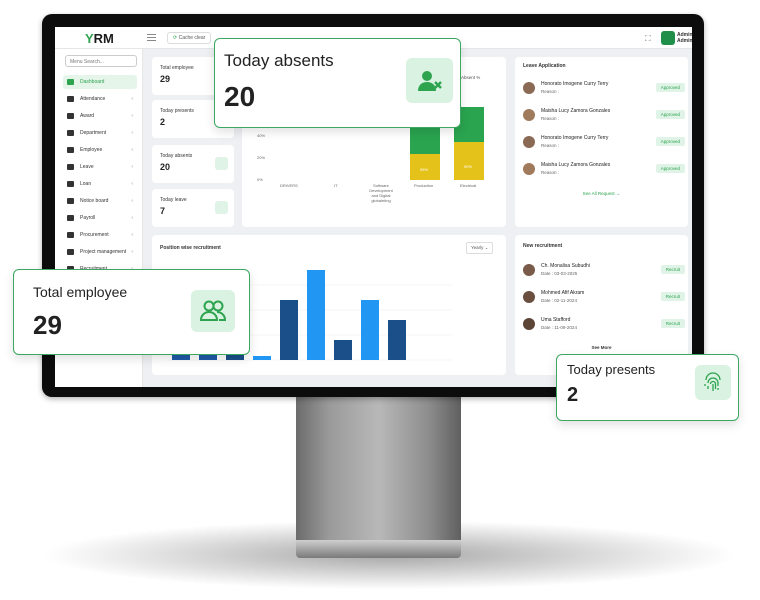 Image resolution: width=760 pixels, height=600 pixels. What do you see at coordinates (611, 369) in the screenshot?
I see `float-label: Today presents` at bounding box center [611, 369].